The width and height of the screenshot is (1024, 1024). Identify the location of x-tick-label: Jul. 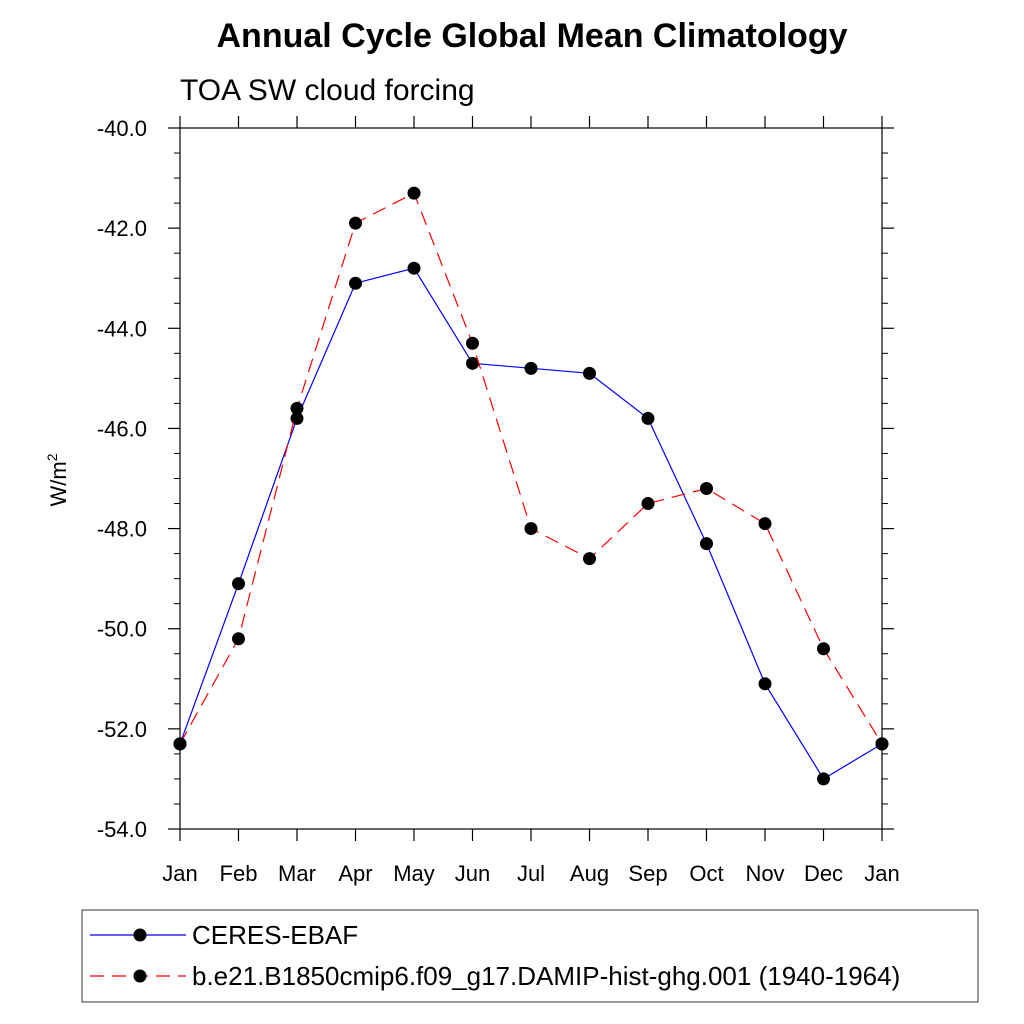
(531, 873).